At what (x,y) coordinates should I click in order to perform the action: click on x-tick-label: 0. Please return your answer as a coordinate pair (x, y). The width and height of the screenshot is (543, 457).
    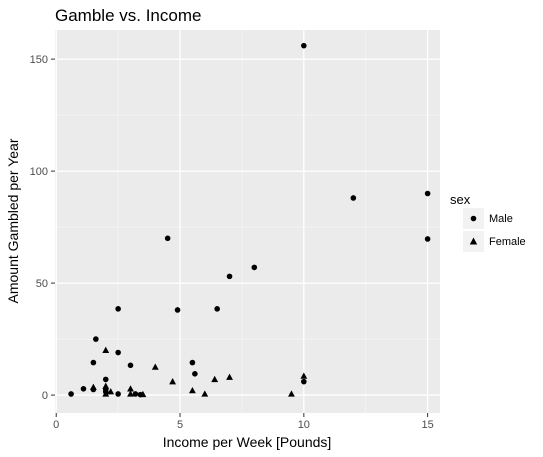
    Looking at the image, I should click on (56, 425).